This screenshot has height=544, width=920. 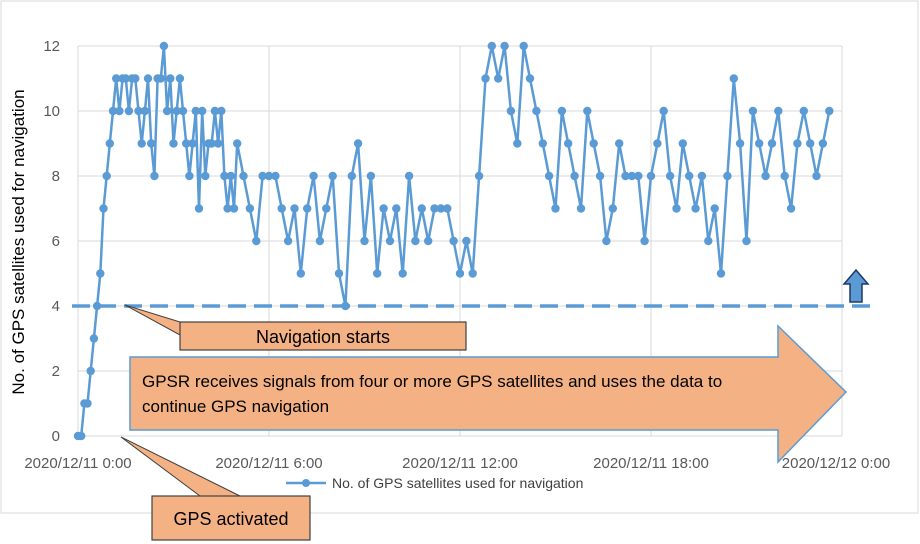 What do you see at coordinates (323, 336) in the screenshot?
I see `callout-box` at bounding box center [323, 336].